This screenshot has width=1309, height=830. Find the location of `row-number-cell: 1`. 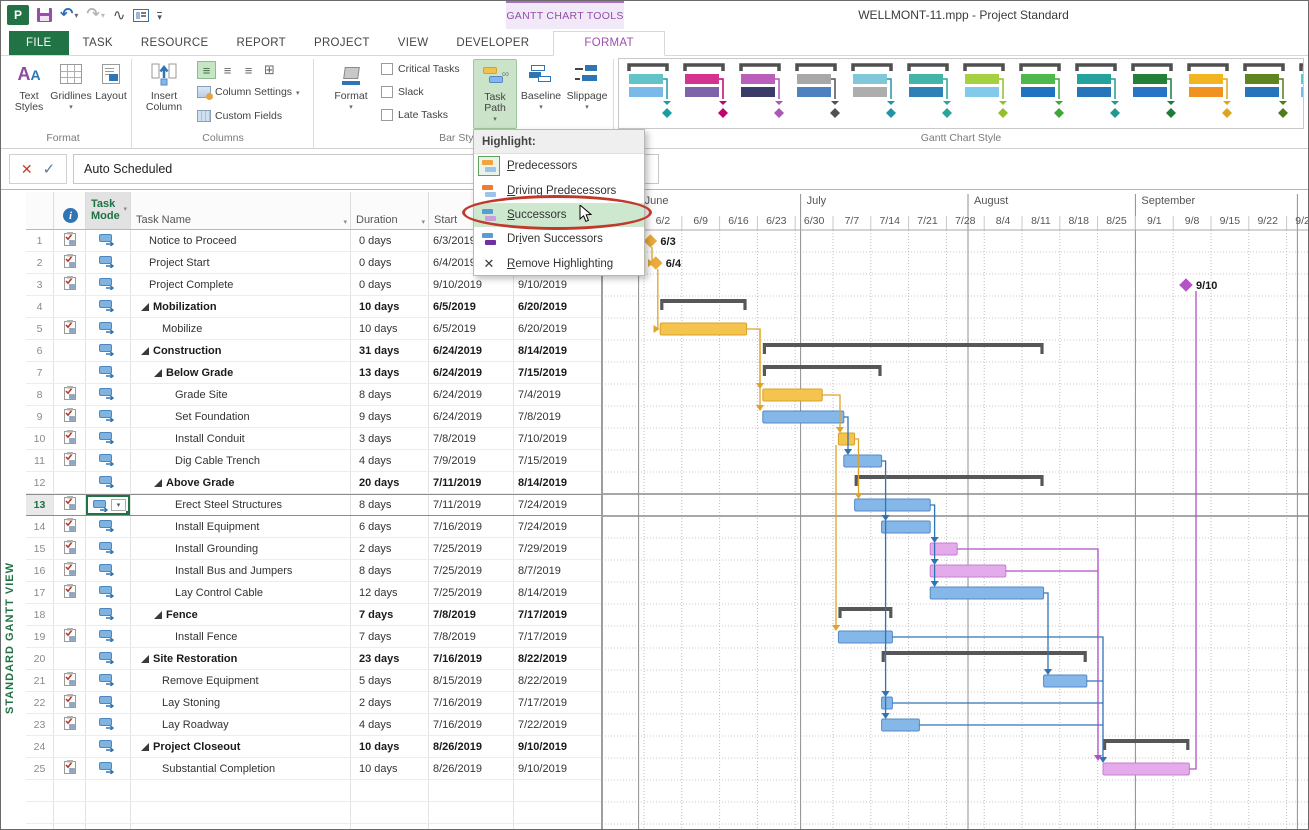

row-number-cell: 1 is located at coordinates (40, 240).